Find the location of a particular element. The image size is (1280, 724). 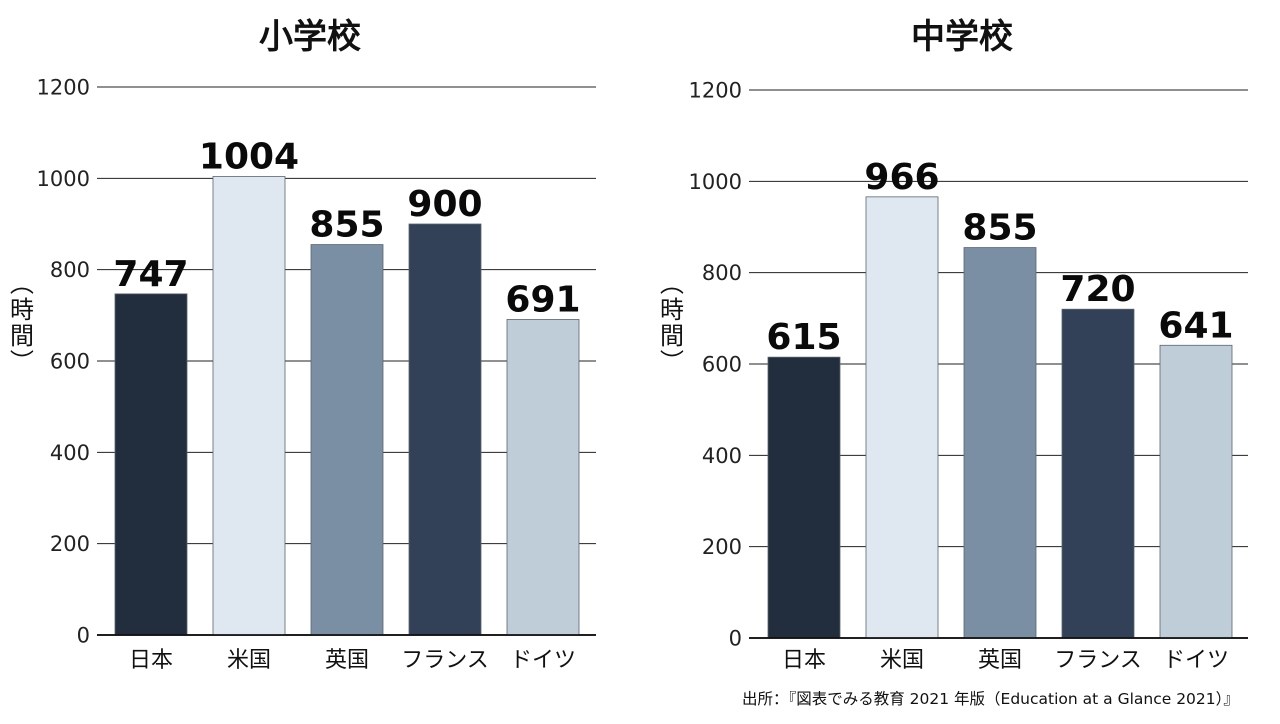

data-label: 615 is located at coordinates (803, 337).